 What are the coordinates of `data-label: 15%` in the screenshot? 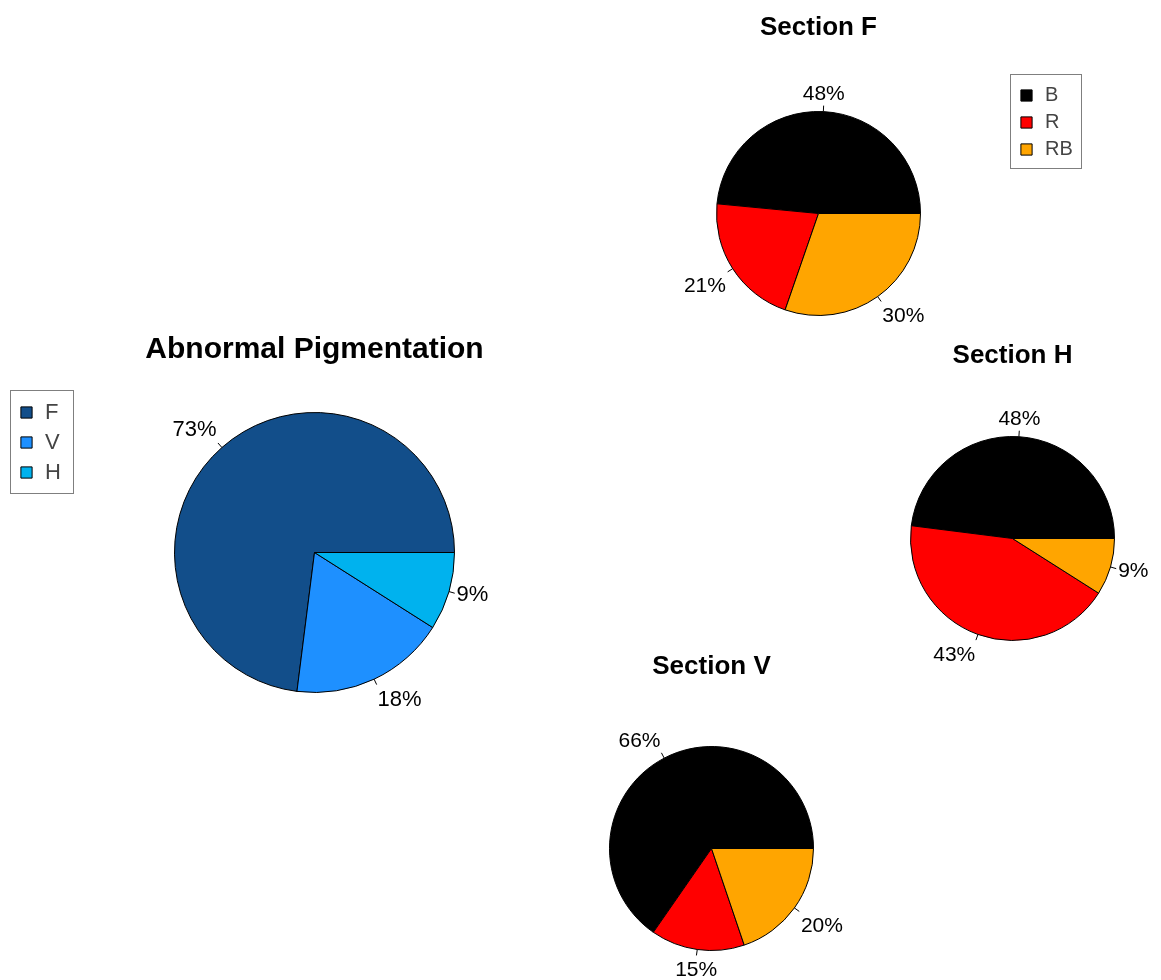 It's located at (696, 968).